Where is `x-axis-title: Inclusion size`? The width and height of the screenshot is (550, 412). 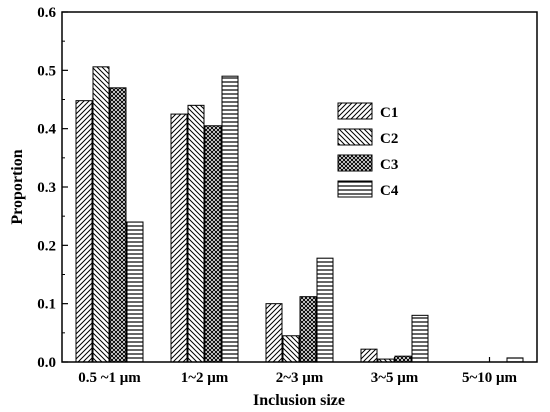
x-axis-title: Inclusion size is located at coordinates (299, 400).